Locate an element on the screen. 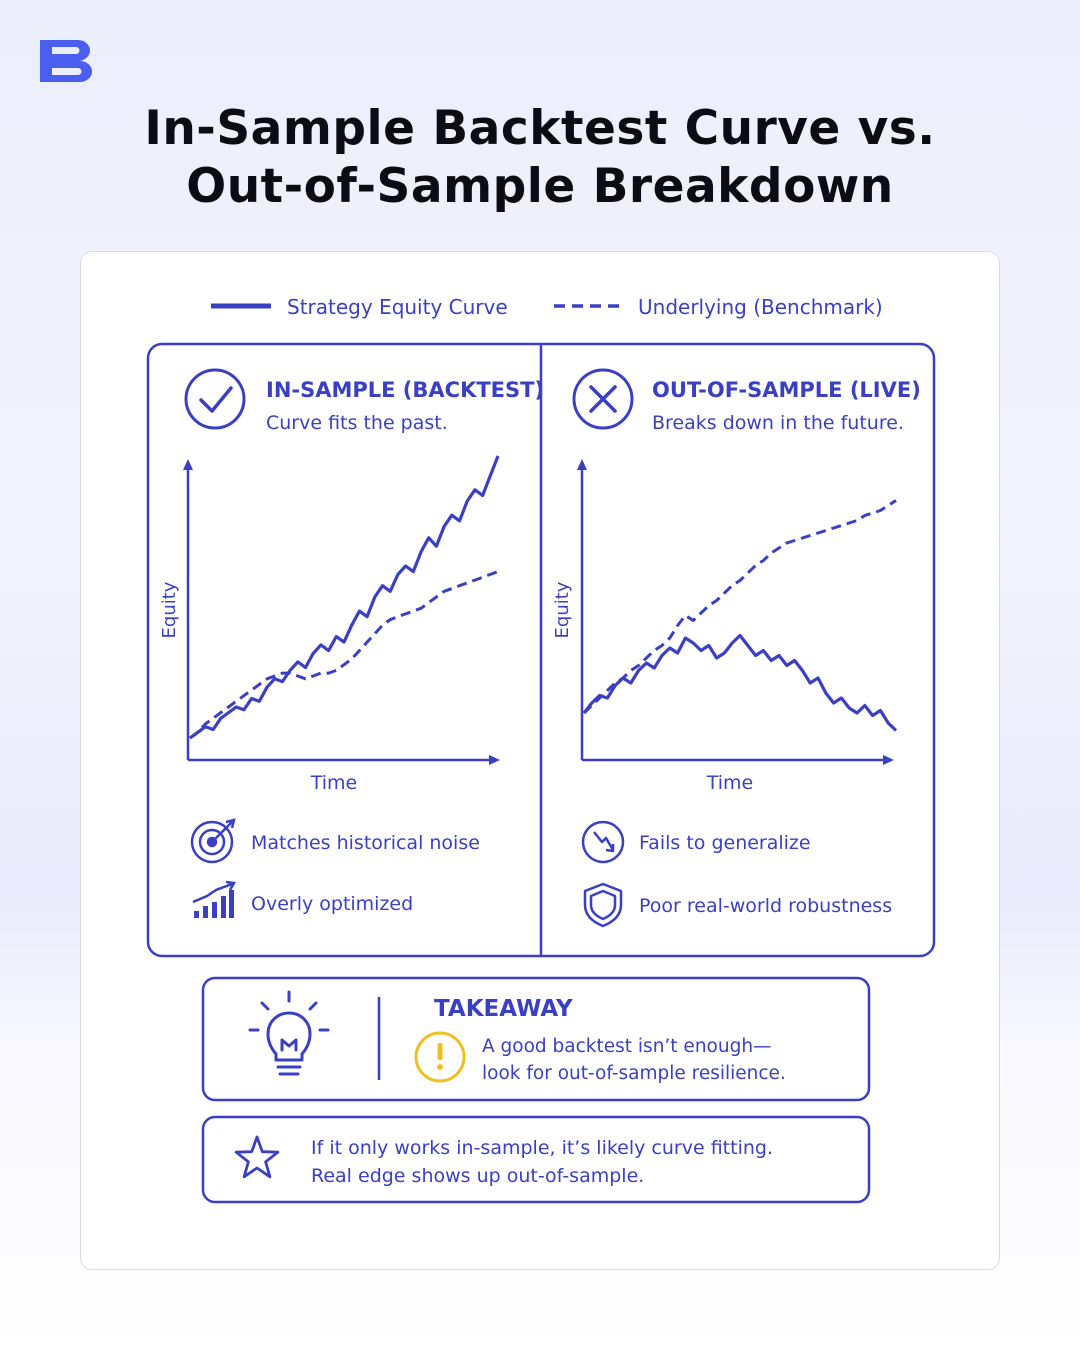 Image resolution: width=1080 pixels, height=1350 pixels. title-line-1: In-Sample Backtest Curve vs. is located at coordinates (540, 128).